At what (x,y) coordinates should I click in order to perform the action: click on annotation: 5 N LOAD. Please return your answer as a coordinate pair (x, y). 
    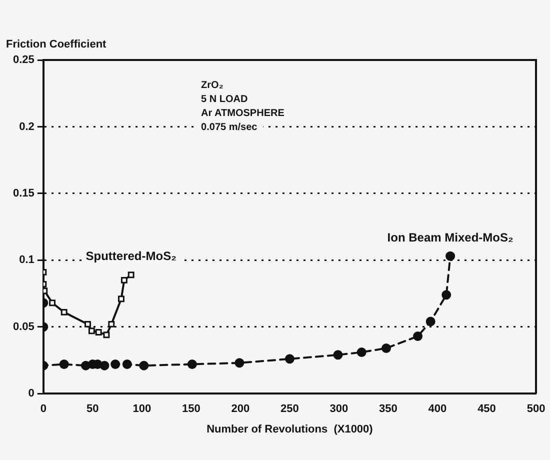
    Looking at the image, I should click on (224, 99).